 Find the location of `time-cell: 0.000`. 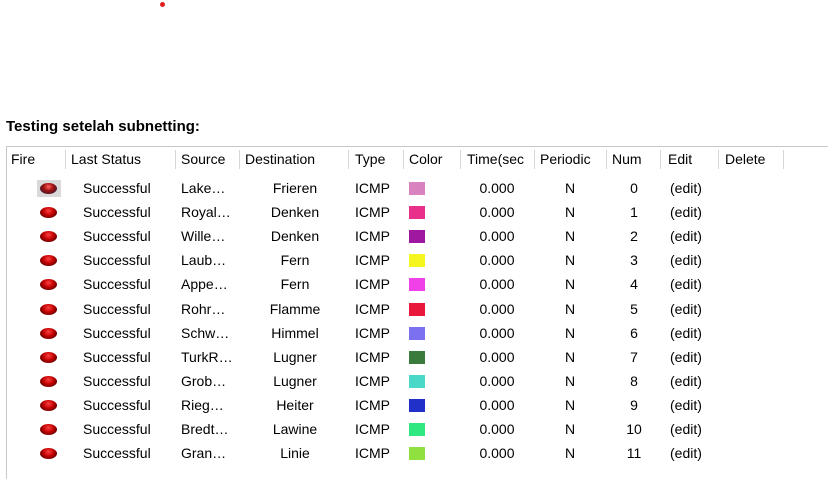

time-cell: 0.000 is located at coordinates (497, 188).